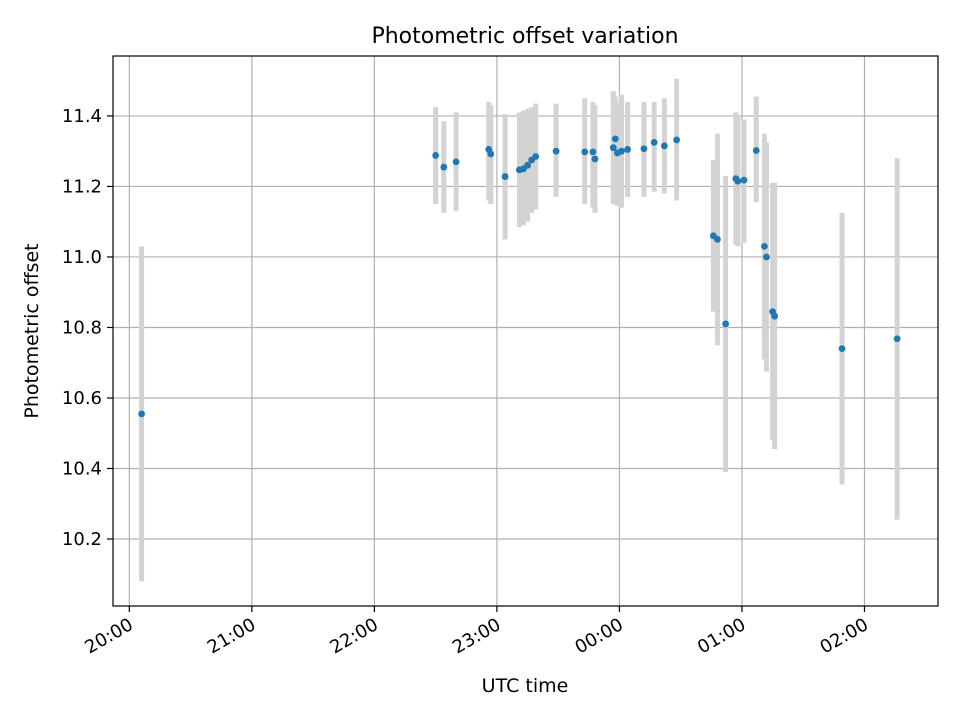 The height and width of the screenshot is (720, 960). Describe the element at coordinates (82, 116) in the screenshot. I see `y-tick-label: 11.4` at that location.